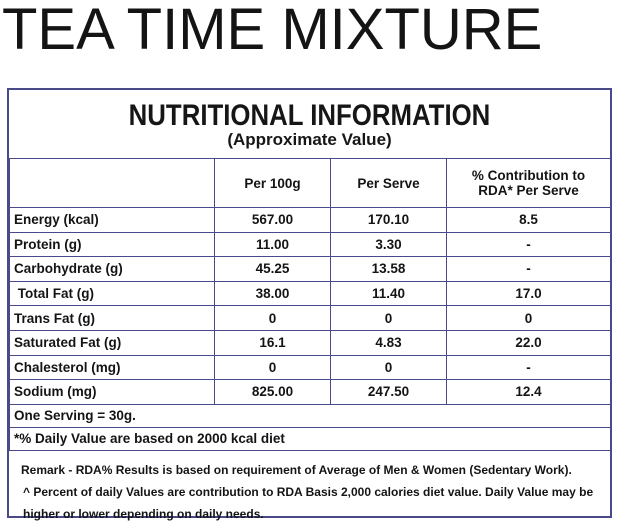 This screenshot has height=525, width=639. Describe the element at coordinates (112, 269) in the screenshot. I see `row-label: Carbohydrate (g)` at that location.